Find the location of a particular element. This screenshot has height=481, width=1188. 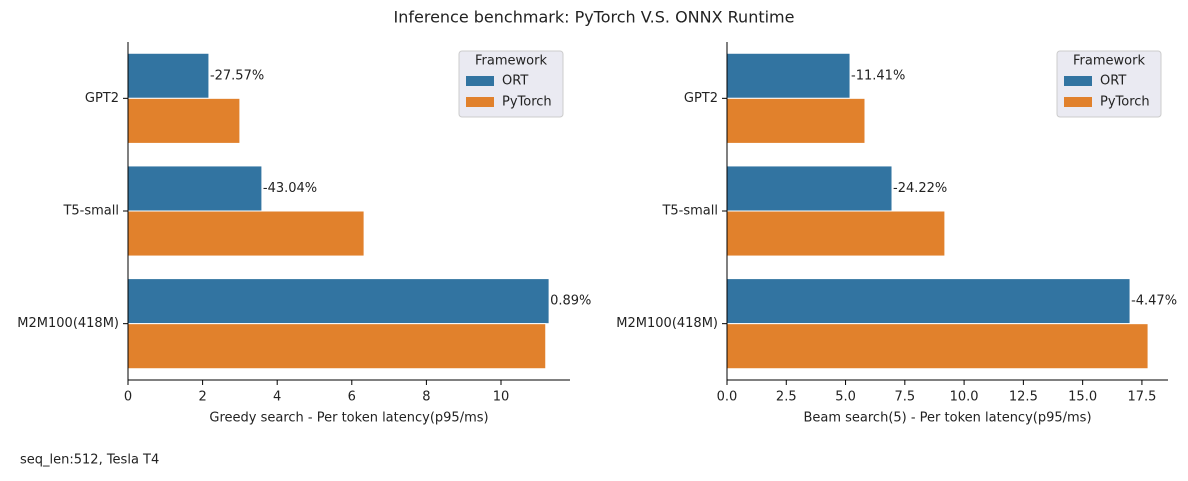

annotation: 0.89% is located at coordinates (570, 301).